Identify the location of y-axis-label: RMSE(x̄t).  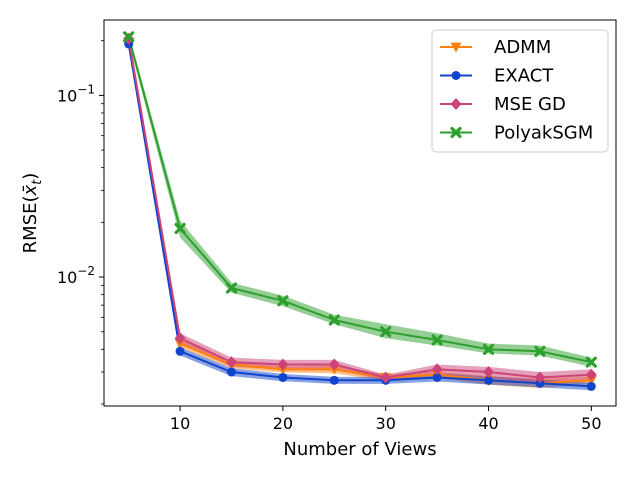
(32, 213).